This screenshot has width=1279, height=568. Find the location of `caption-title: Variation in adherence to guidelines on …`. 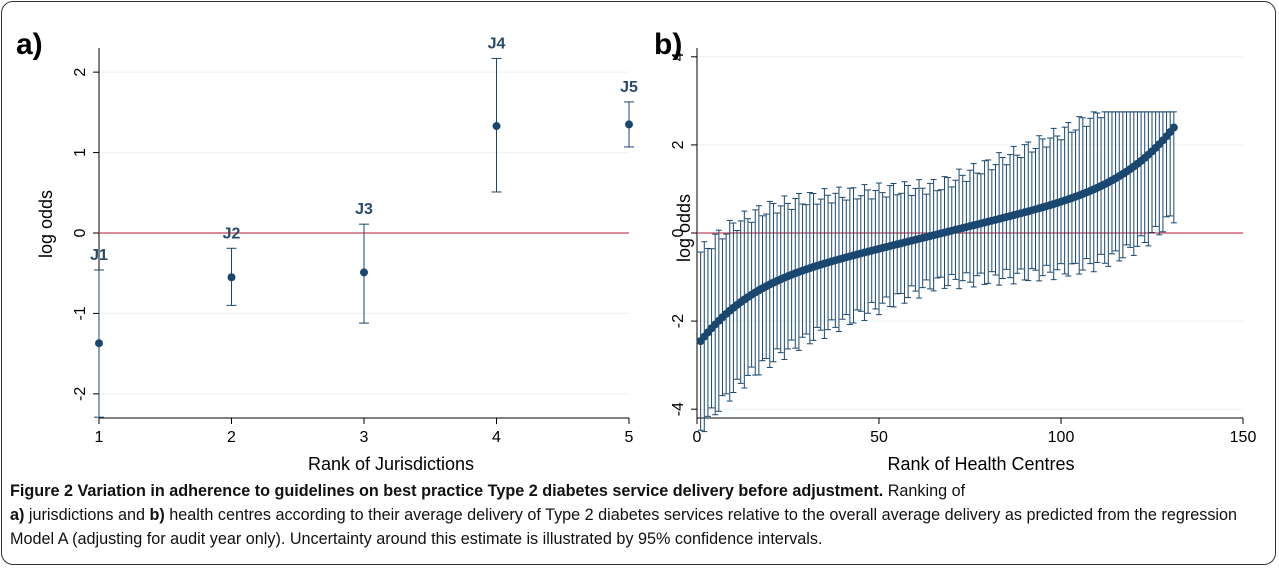

caption-title: Variation in adherence to guidelines on … is located at coordinates (480, 491).